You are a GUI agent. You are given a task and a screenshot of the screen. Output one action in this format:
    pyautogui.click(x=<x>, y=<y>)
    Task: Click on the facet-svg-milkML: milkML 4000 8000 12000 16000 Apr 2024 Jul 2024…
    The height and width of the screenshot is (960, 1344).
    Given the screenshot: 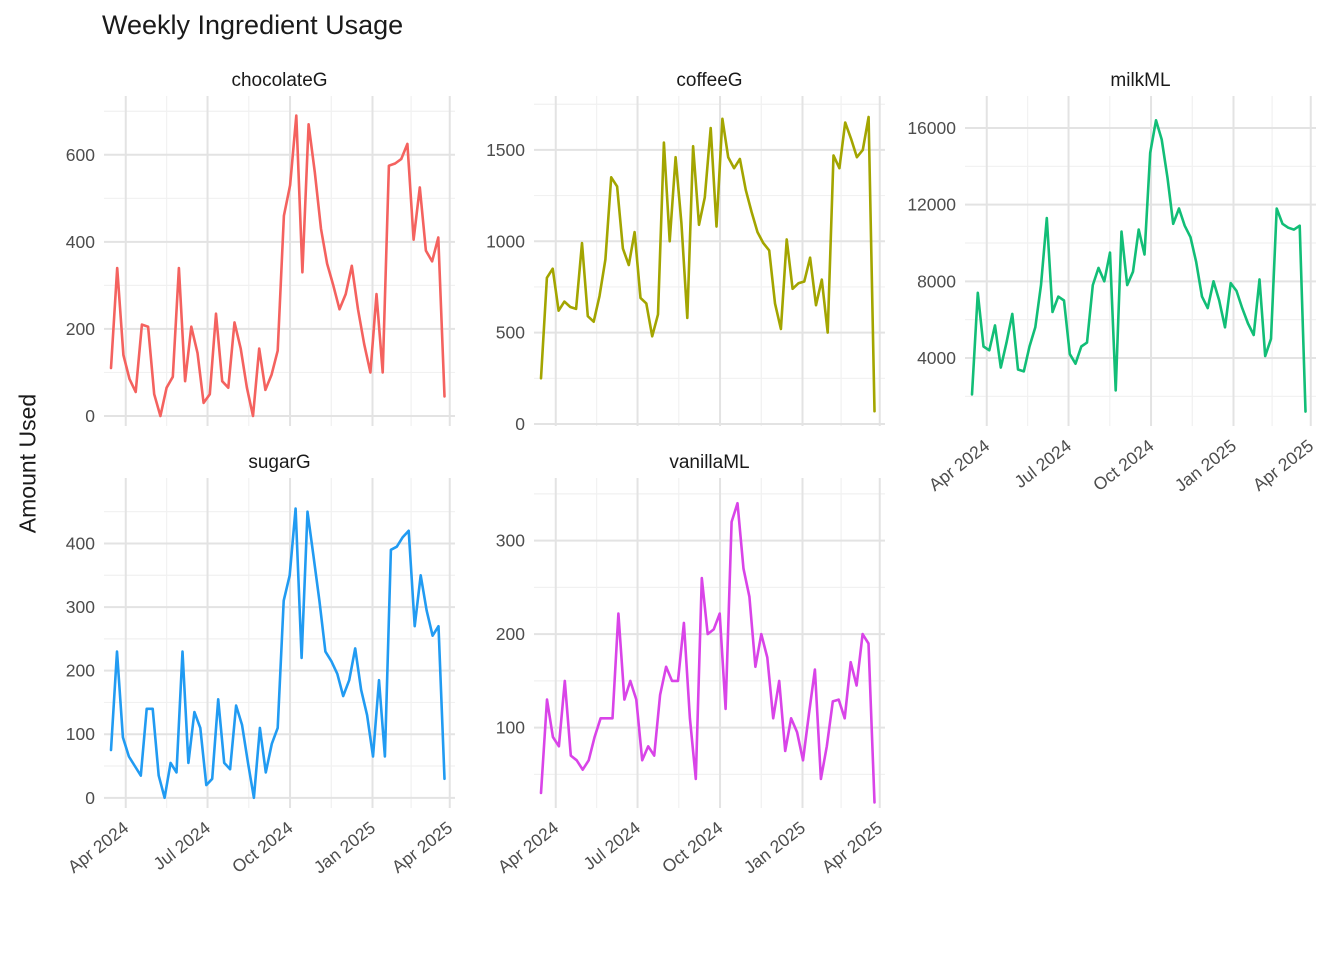 What is the action you would take?
    pyautogui.click(x=1112, y=282)
    